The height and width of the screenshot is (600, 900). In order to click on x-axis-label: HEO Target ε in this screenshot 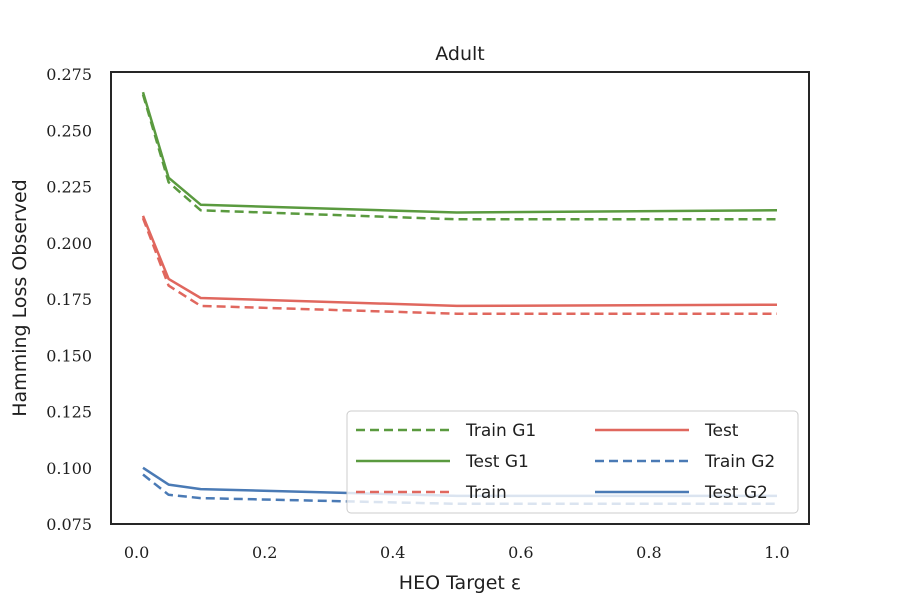, I will do `click(460, 583)`.